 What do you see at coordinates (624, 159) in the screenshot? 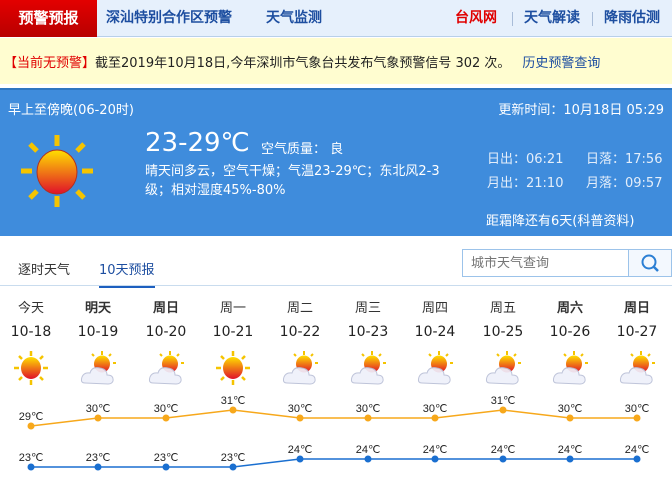
I see `sunset: 日落：17:56` at bounding box center [624, 159].